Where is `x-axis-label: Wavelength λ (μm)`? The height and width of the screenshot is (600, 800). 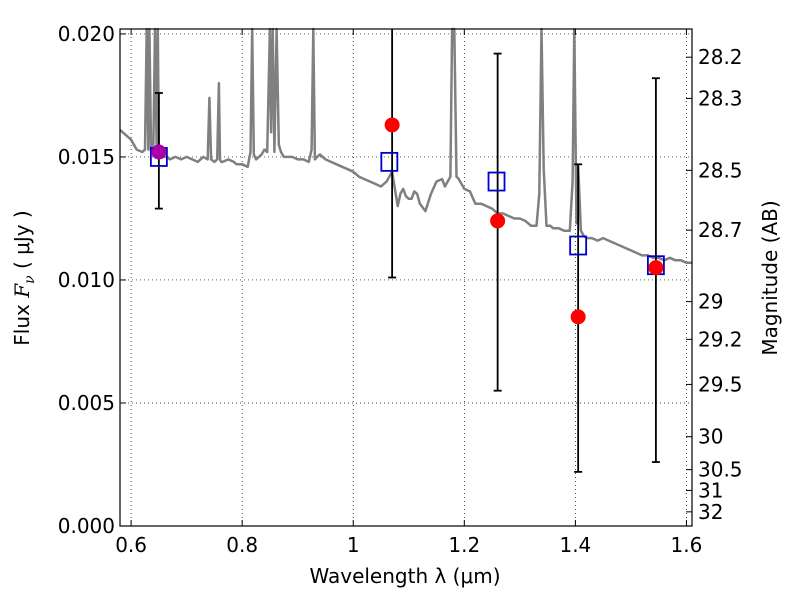 x-axis-label: Wavelength λ (μm) is located at coordinates (404, 576).